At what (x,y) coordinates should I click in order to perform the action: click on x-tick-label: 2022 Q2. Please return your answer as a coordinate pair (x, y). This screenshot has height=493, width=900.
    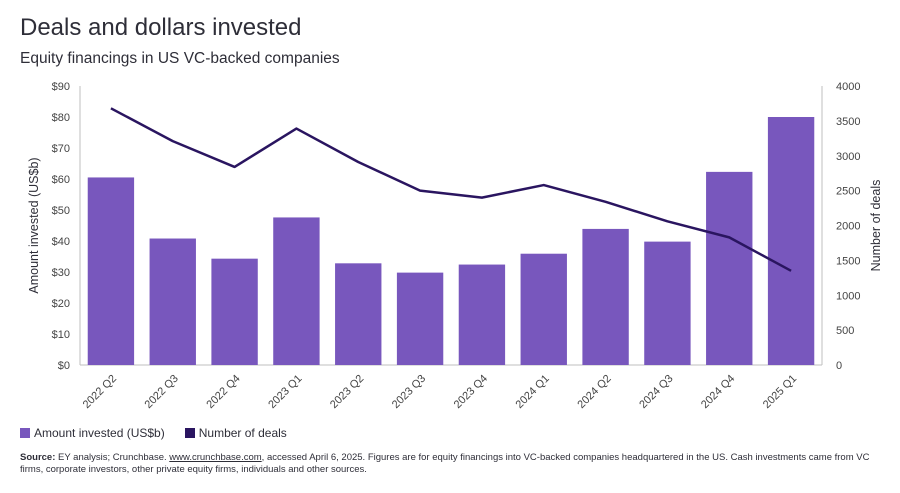
    Looking at the image, I should click on (100, 392).